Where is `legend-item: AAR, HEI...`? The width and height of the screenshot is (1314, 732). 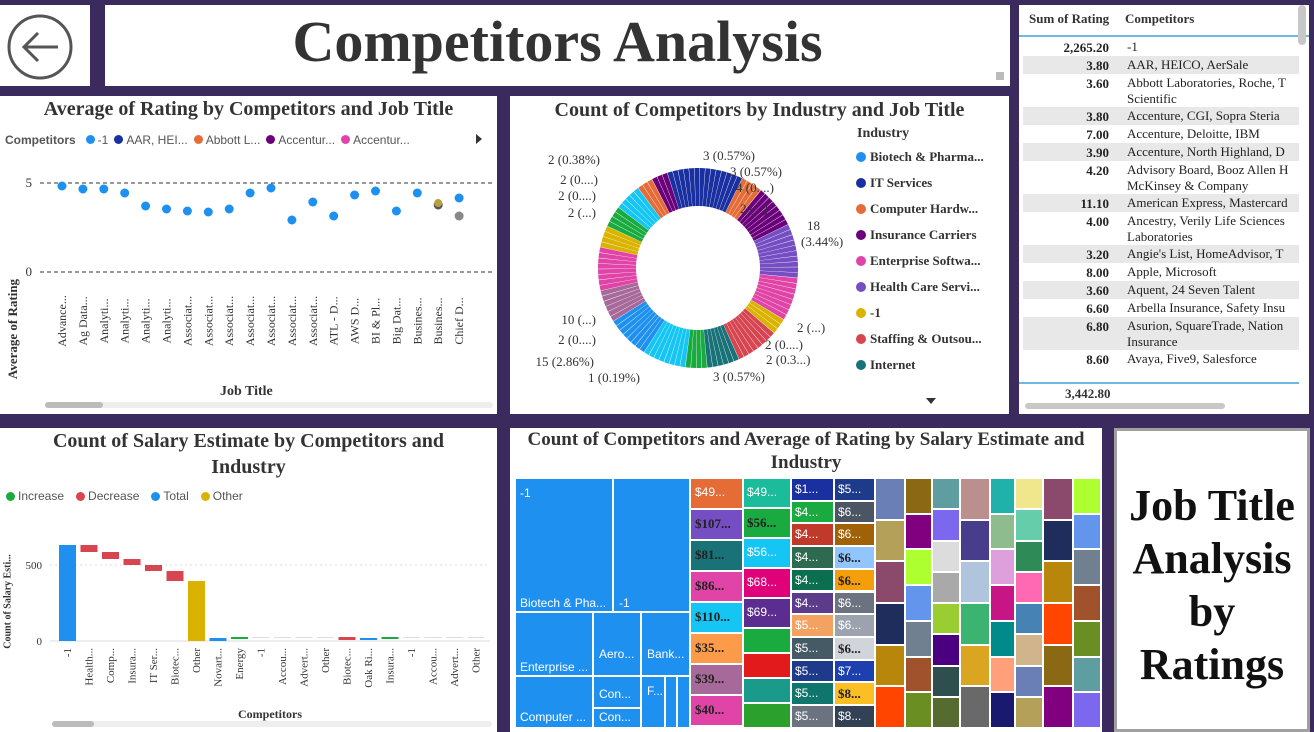 legend-item: AAR, HEI... is located at coordinates (157, 140).